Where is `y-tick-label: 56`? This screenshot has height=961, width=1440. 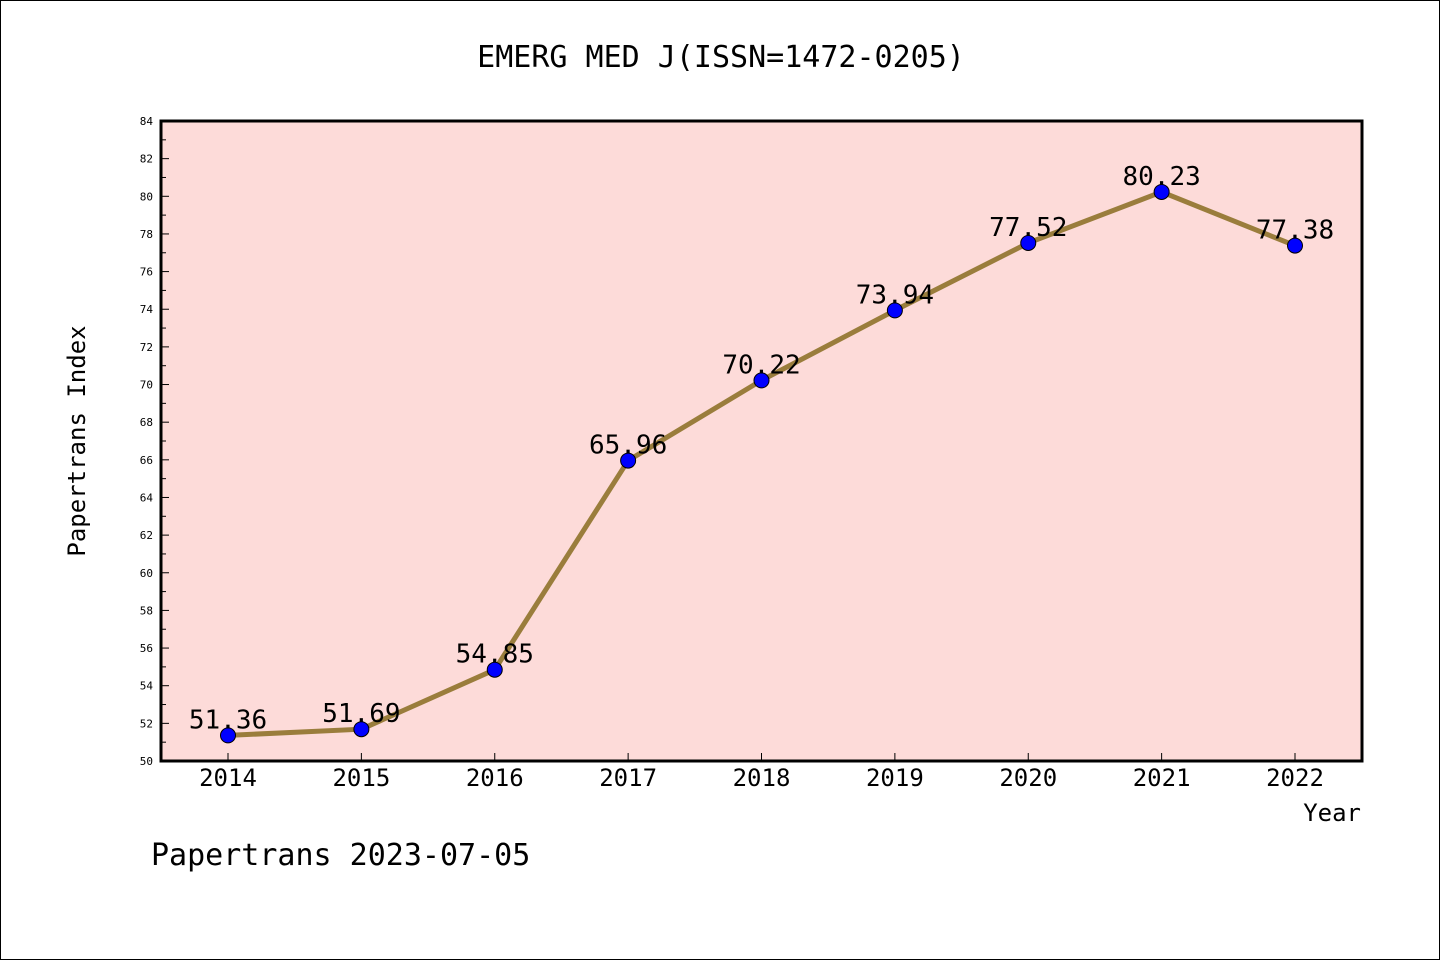
y-tick-label: 56 is located at coordinates (146, 648).